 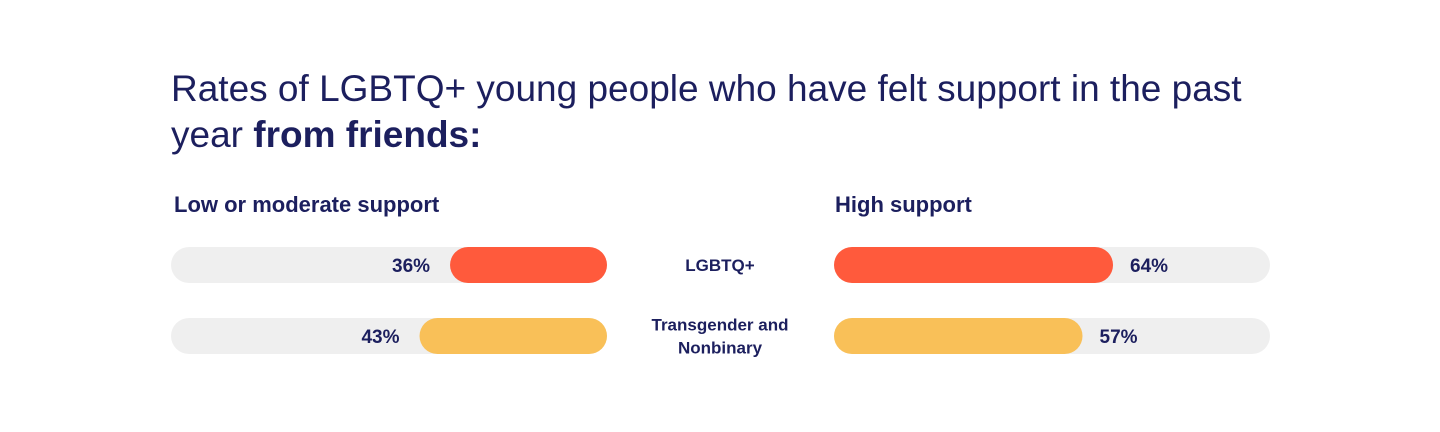 I want to click on high-support-label-1: 64%, so click(x=1149, y=266).